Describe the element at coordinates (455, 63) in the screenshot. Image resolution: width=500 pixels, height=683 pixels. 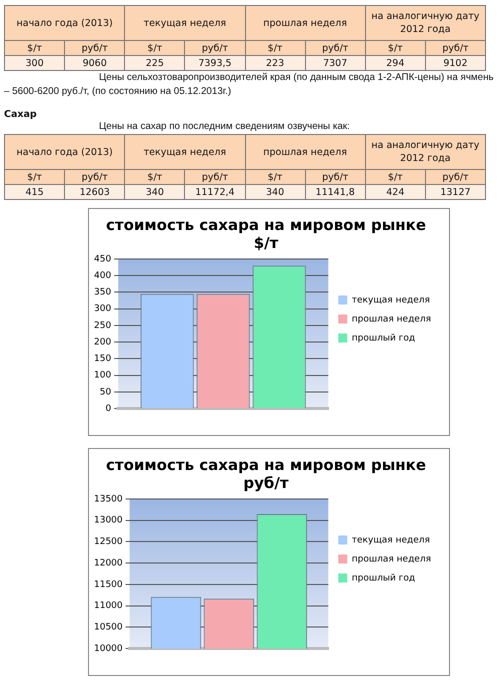
I see `text: 9102` at that location.